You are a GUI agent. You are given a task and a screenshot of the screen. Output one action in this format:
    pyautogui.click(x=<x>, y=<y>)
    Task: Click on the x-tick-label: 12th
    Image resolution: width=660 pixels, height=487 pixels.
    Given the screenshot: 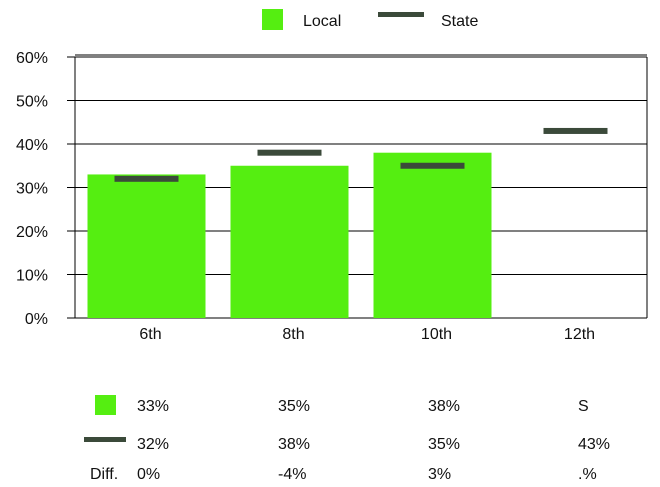 What is the action you would take?
    pyautogui.click(x=579, y=334)
    